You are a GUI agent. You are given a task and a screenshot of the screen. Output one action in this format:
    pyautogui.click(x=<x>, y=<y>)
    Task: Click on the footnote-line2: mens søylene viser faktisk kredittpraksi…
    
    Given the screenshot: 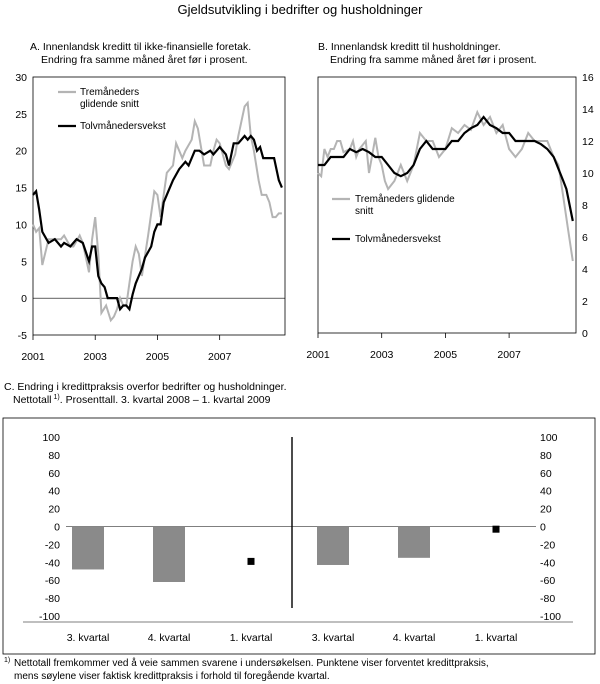 What is the action you would take?
    pyautogui.click(x=172, y=676)
    